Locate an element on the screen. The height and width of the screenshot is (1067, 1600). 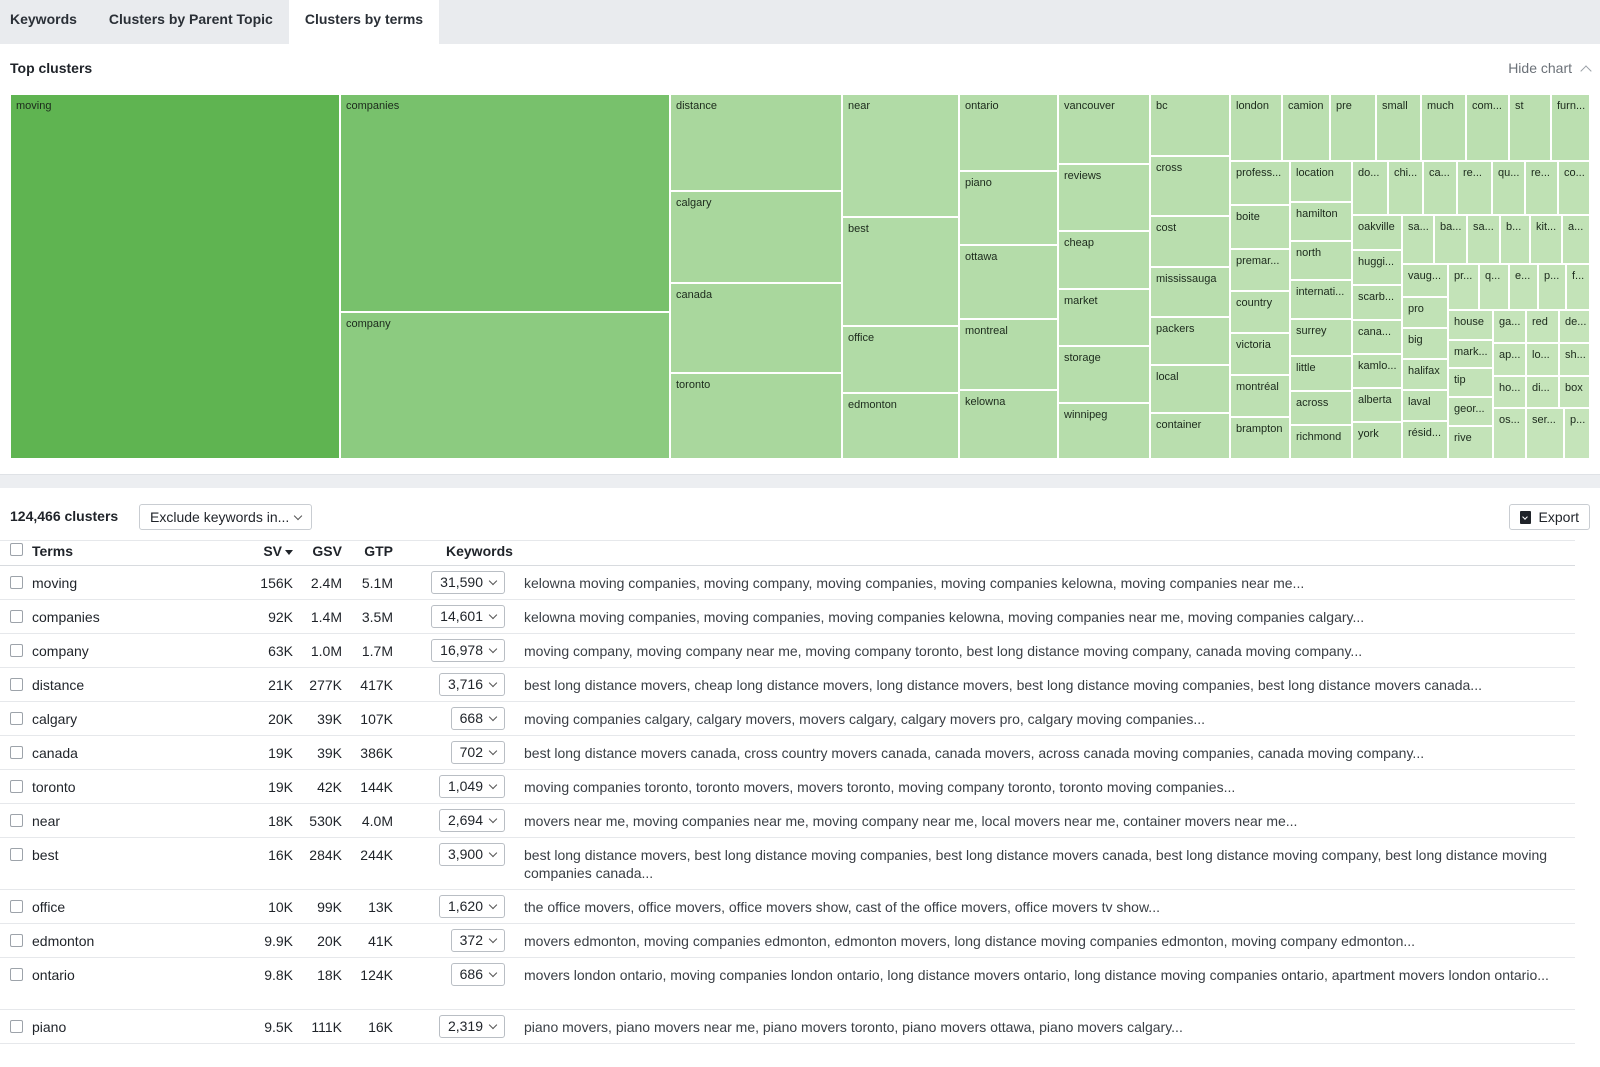
treemap-cell: house is located at coordinates (1470, 325).